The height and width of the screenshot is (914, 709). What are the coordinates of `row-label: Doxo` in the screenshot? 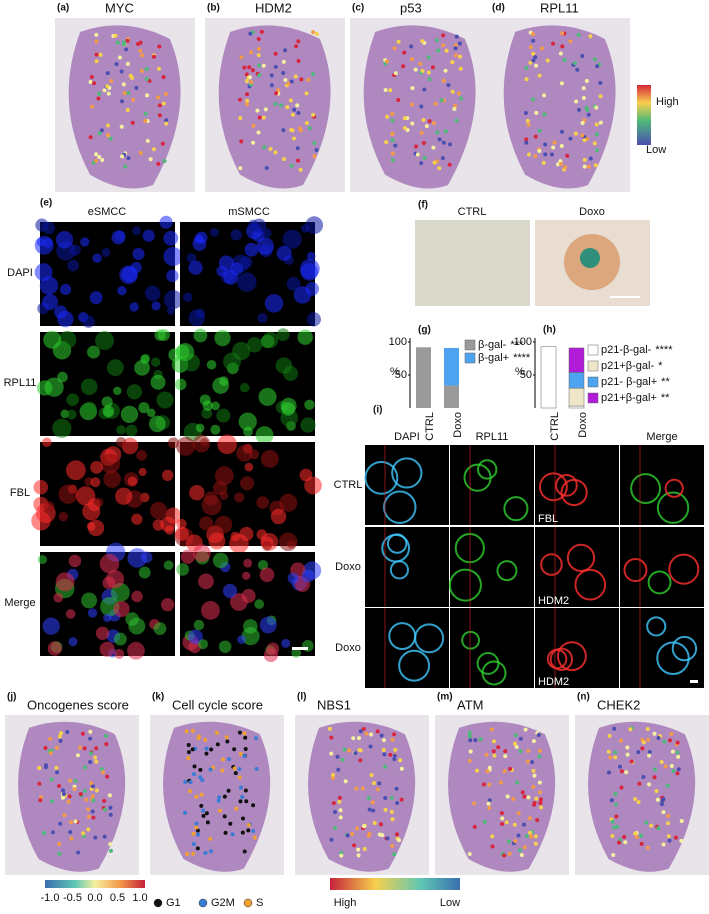 It's located at (348, 567).